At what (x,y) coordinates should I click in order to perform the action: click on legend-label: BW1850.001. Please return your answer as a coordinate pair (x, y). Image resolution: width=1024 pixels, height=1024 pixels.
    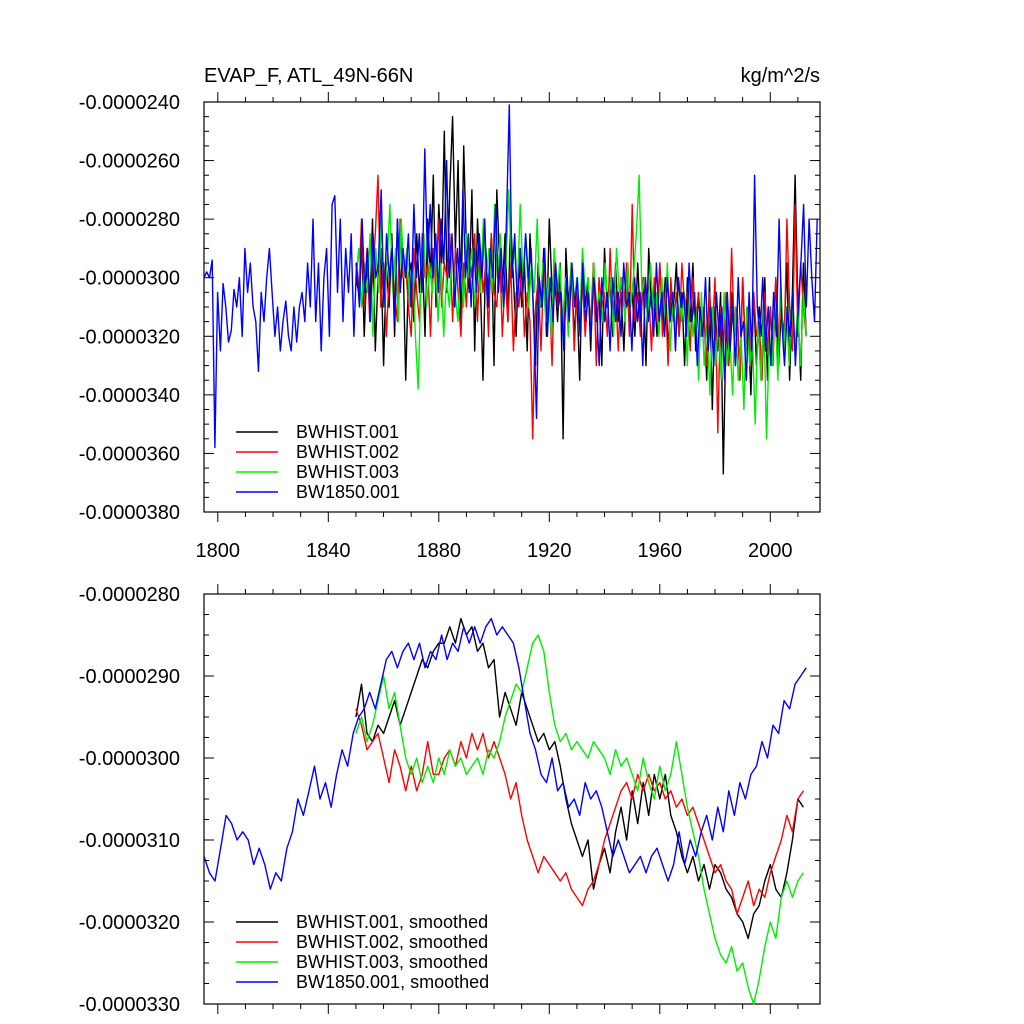
    Looking at the image, I should click on (348, 492).